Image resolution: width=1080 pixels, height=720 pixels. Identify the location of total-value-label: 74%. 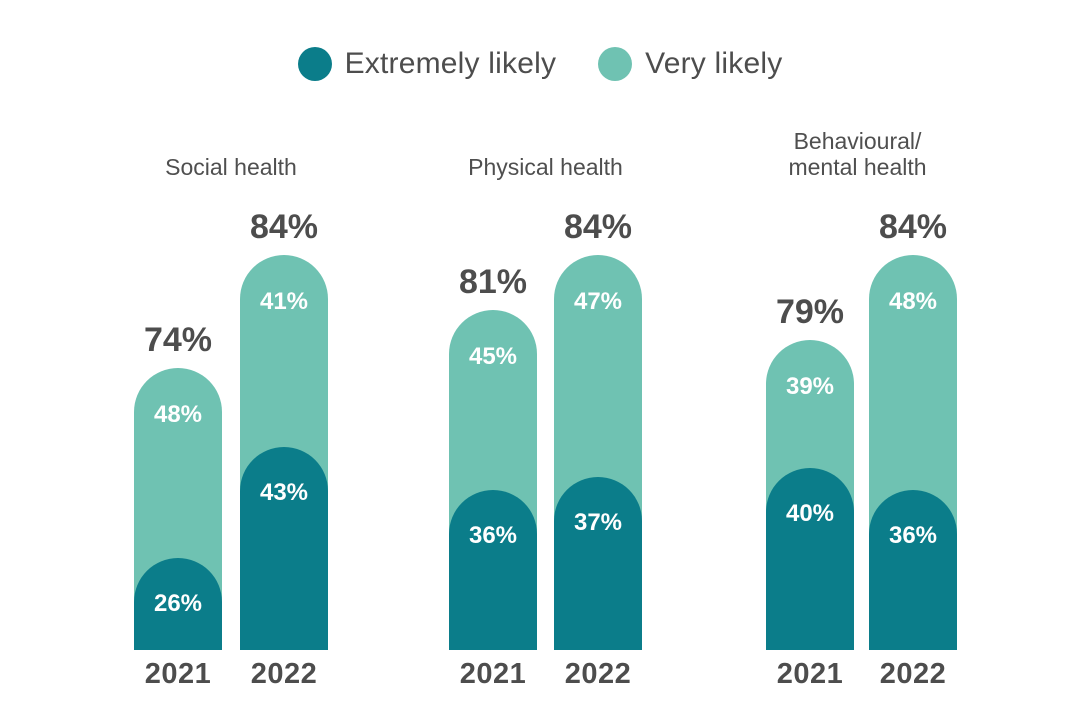
(178, 340).